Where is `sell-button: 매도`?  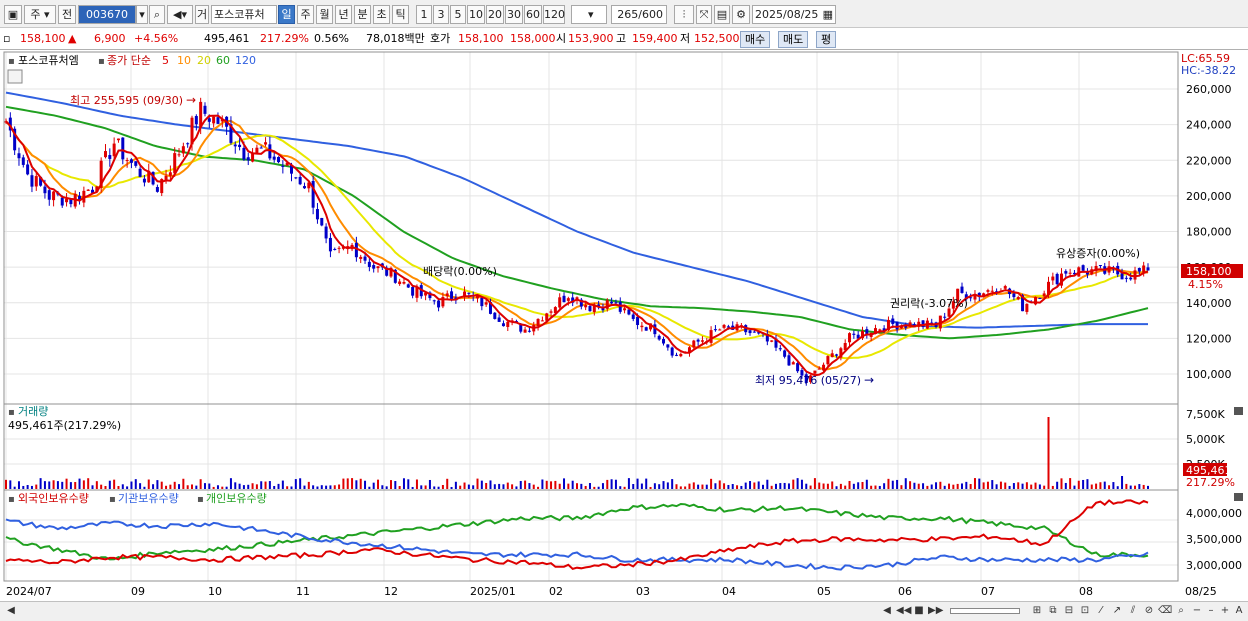
sell-button: 매도 is located at coordinates (793, 39).